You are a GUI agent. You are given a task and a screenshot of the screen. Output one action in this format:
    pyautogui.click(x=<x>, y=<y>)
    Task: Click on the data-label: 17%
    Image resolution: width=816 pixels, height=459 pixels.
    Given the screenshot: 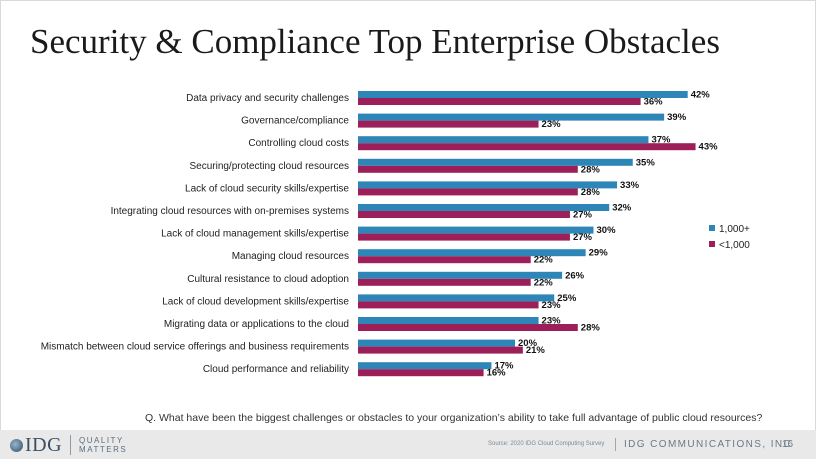 What is the action you would take?
    pyautogui.click(x=504, y=366)
    